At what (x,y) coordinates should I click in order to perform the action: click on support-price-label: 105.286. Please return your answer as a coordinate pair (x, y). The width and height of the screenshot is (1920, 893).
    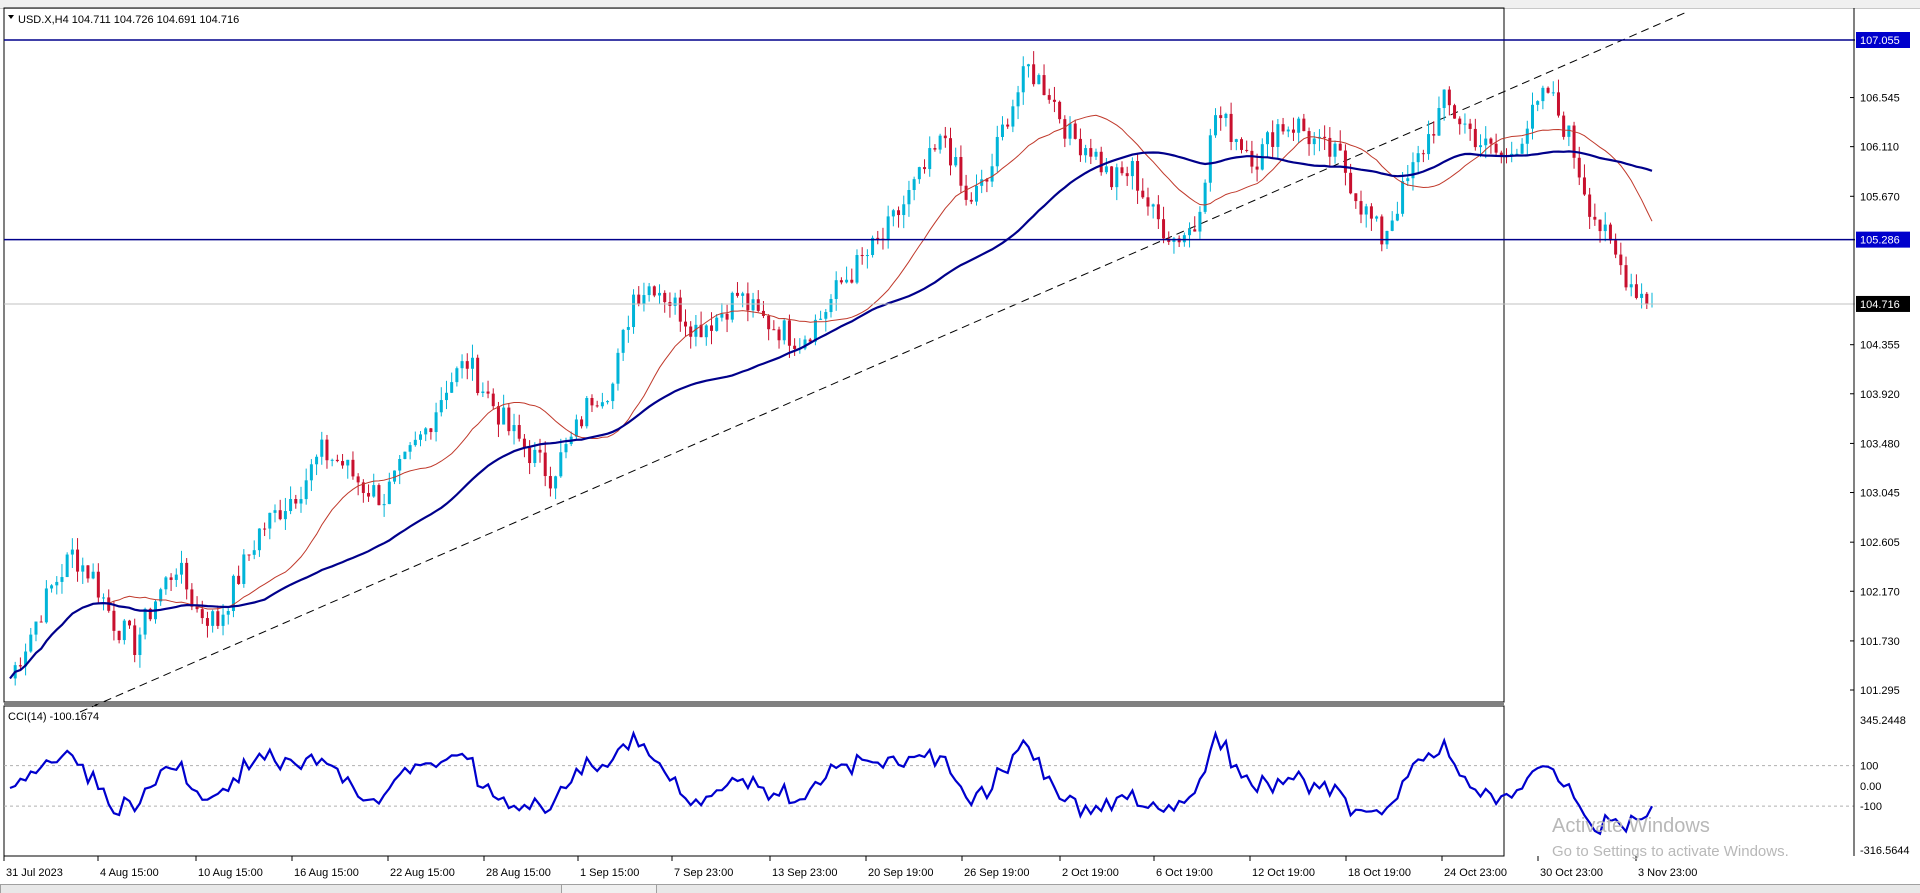
    Looking at the image, I should click on (1880, 241).